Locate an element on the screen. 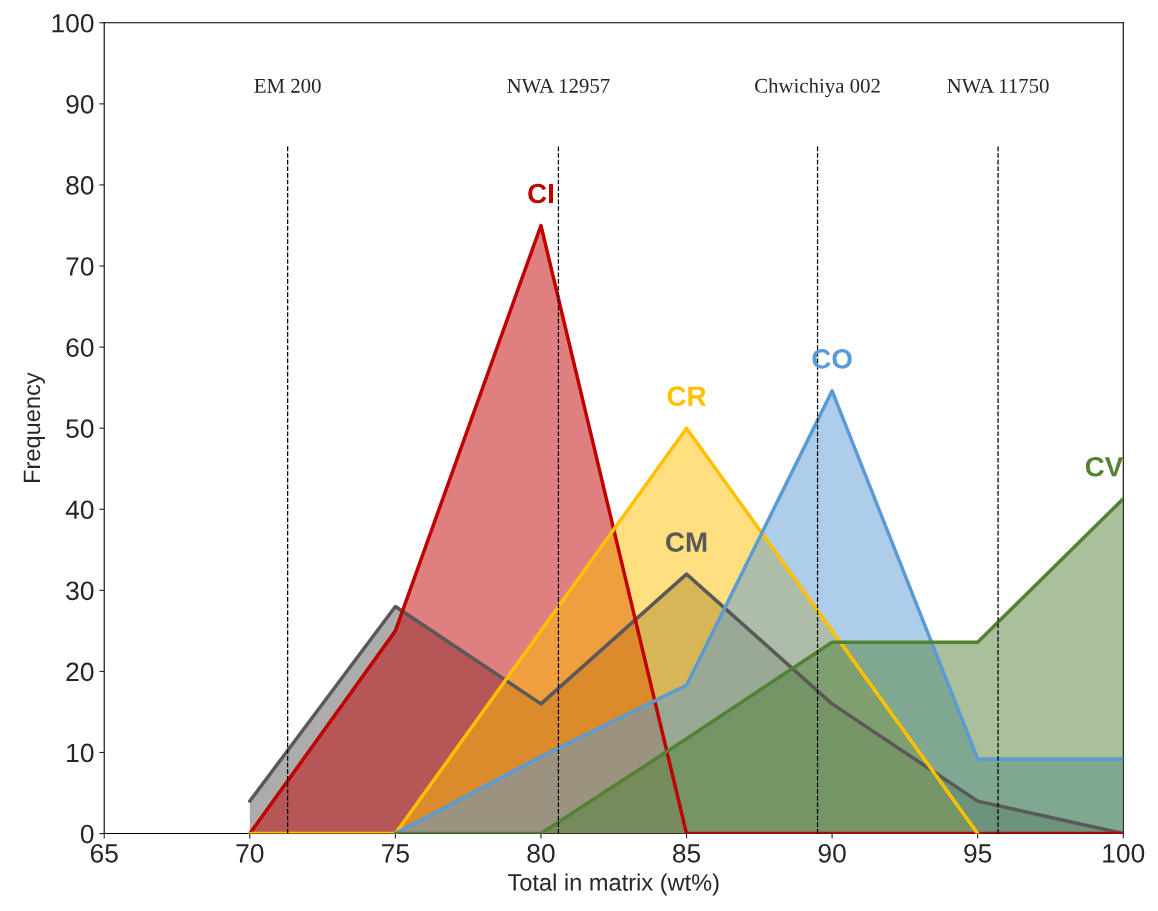 This screenshot has height=911, width=1158. y-tick-label: 20 is located at coordinates (80, 672).